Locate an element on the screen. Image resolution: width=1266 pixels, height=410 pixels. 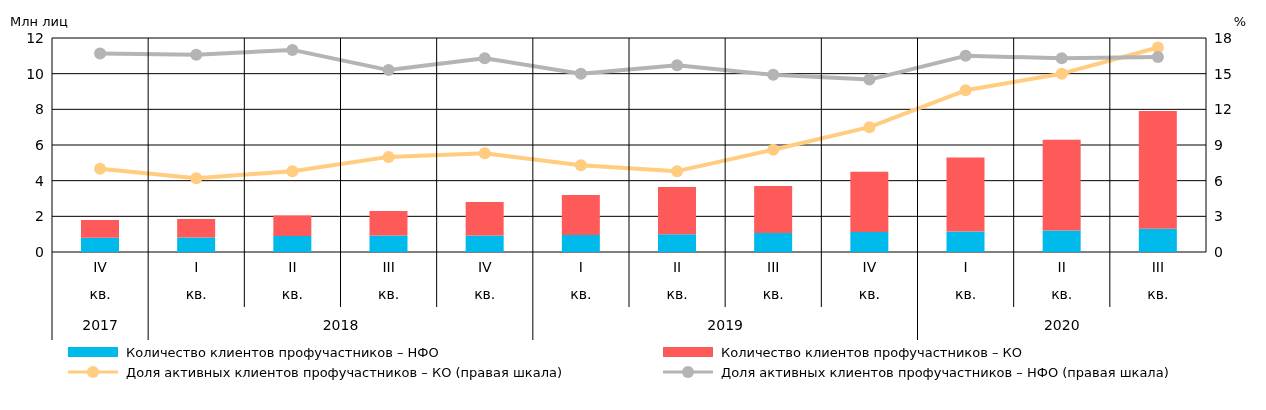
y2-axis-title: % is located at coordinates (1239, 21).